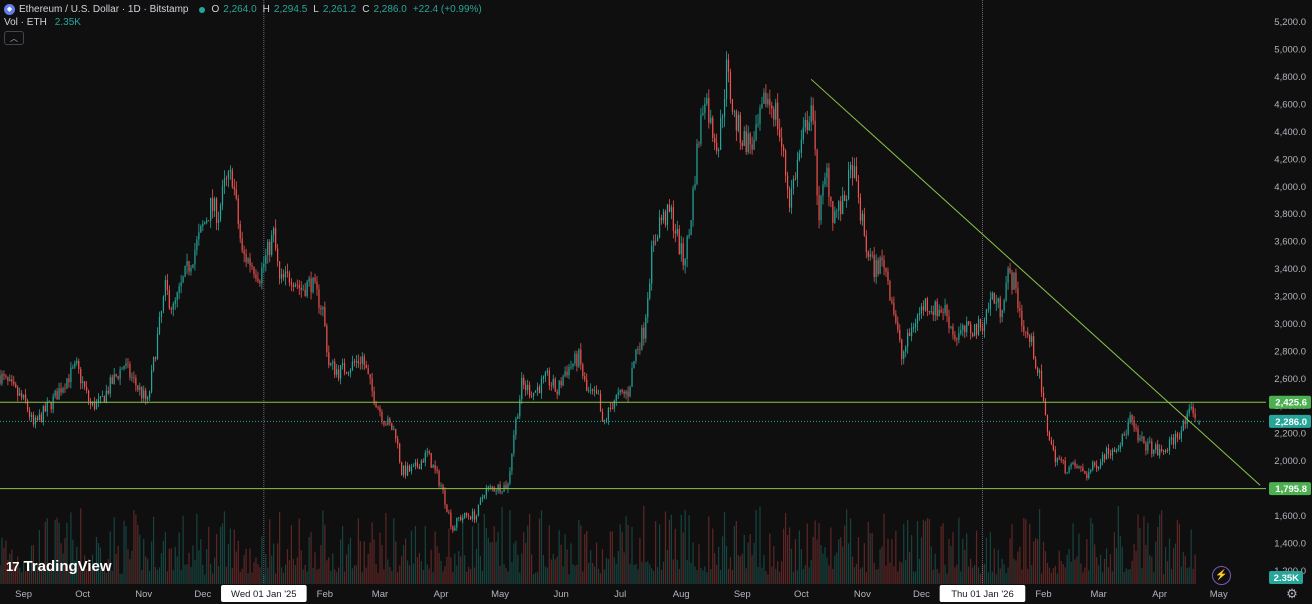 This screenshot has height=604, width=1312. I want to click on high-value: 2,294.5, so click(290, 9).